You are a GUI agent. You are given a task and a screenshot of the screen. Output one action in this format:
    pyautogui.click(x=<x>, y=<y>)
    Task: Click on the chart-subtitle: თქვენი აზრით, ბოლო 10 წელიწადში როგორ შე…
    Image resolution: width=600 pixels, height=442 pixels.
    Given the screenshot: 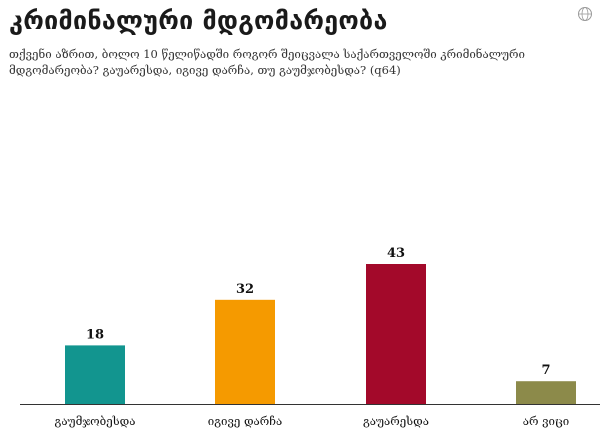 What is the action you would take?
    pyautogui.click(x=267, y=62)
    